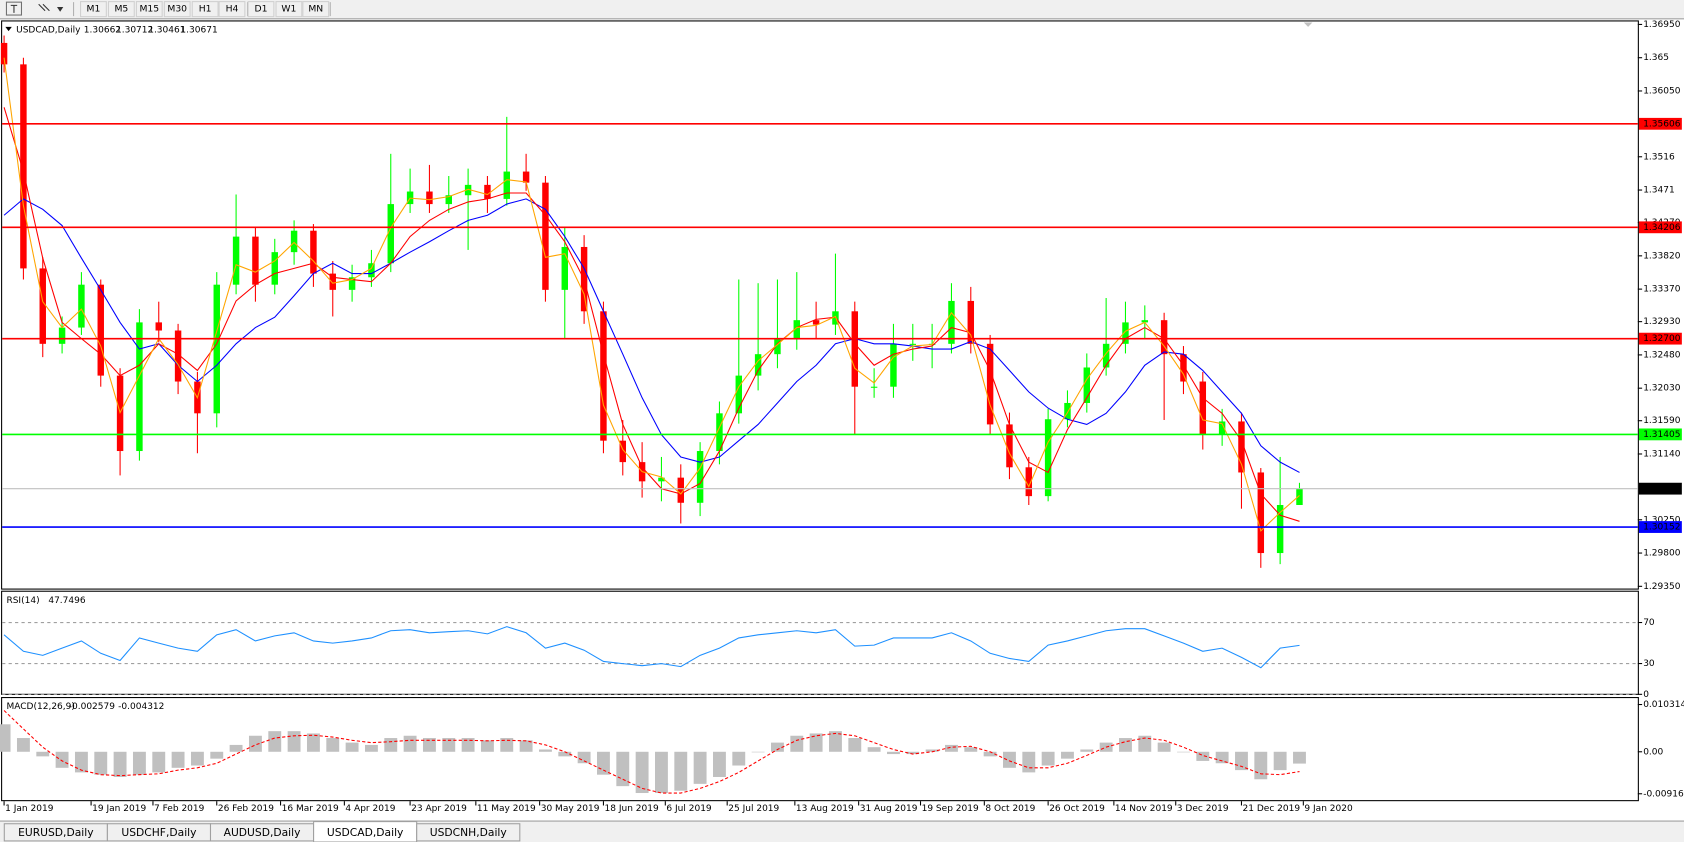 Image resolution: width=1684 pixels, height=842 pixels. What do you see at coordinates (159, 832) in the screenshot?
I see `symbol-tab-label: USDCHF,Daily` at bounding box center [159, 832].